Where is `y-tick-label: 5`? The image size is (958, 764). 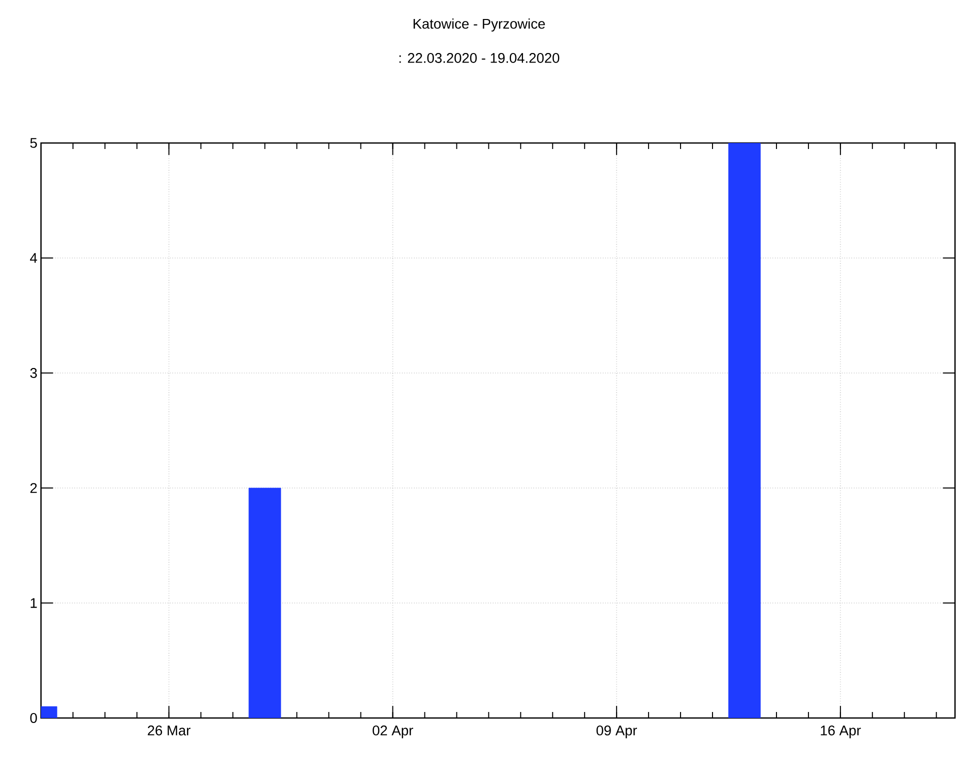
y-tick-label: 5 is located at coordinates (33, 143).